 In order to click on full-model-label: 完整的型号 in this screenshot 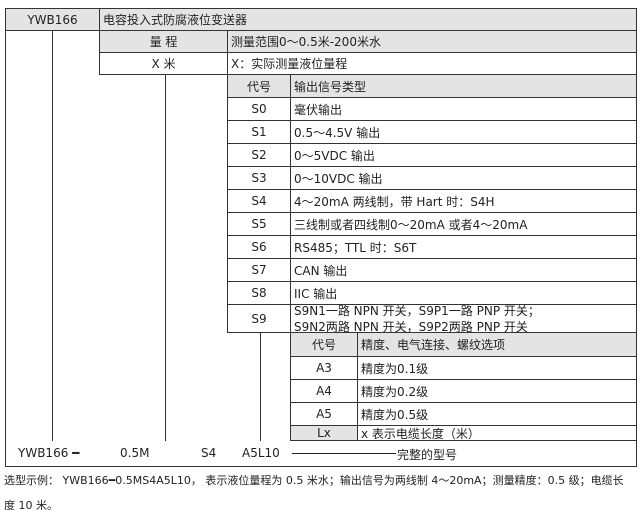, I will do `click(427, 455)`.